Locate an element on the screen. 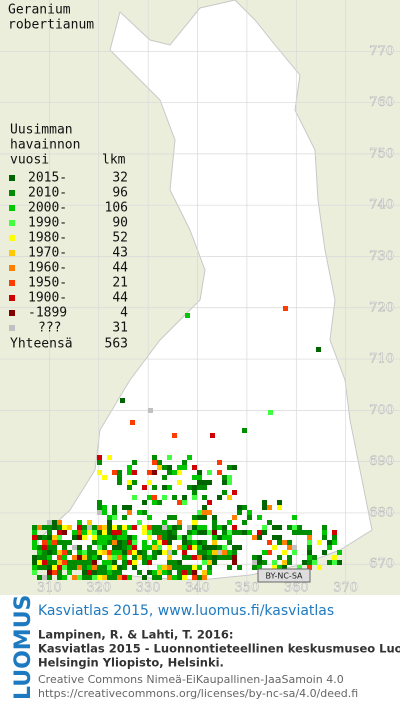 This screenshot has width=400, height=702. citation: Helsingin Yliopisto, Helsinki. is located at coordinates (131, 663).